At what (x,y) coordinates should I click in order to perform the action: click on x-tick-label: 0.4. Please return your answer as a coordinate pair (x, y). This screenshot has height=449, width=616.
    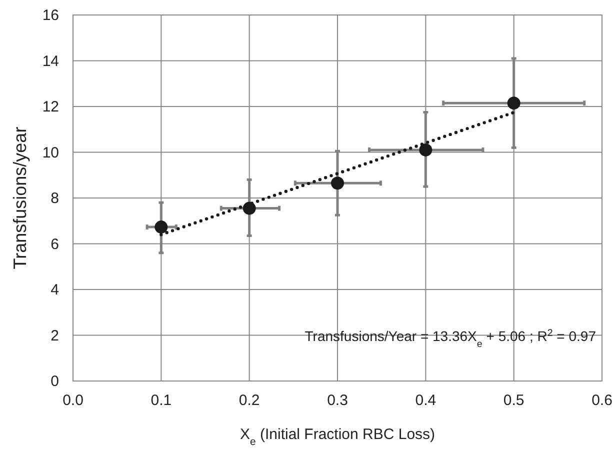
    Looking at the image, I should click on (425, 400).